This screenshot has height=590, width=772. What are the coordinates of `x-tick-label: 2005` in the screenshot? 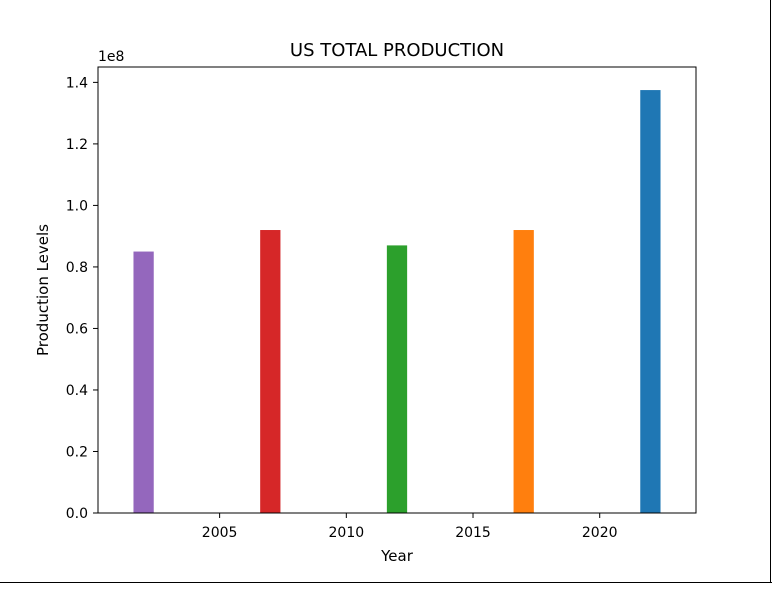 It's located at (220, 533).